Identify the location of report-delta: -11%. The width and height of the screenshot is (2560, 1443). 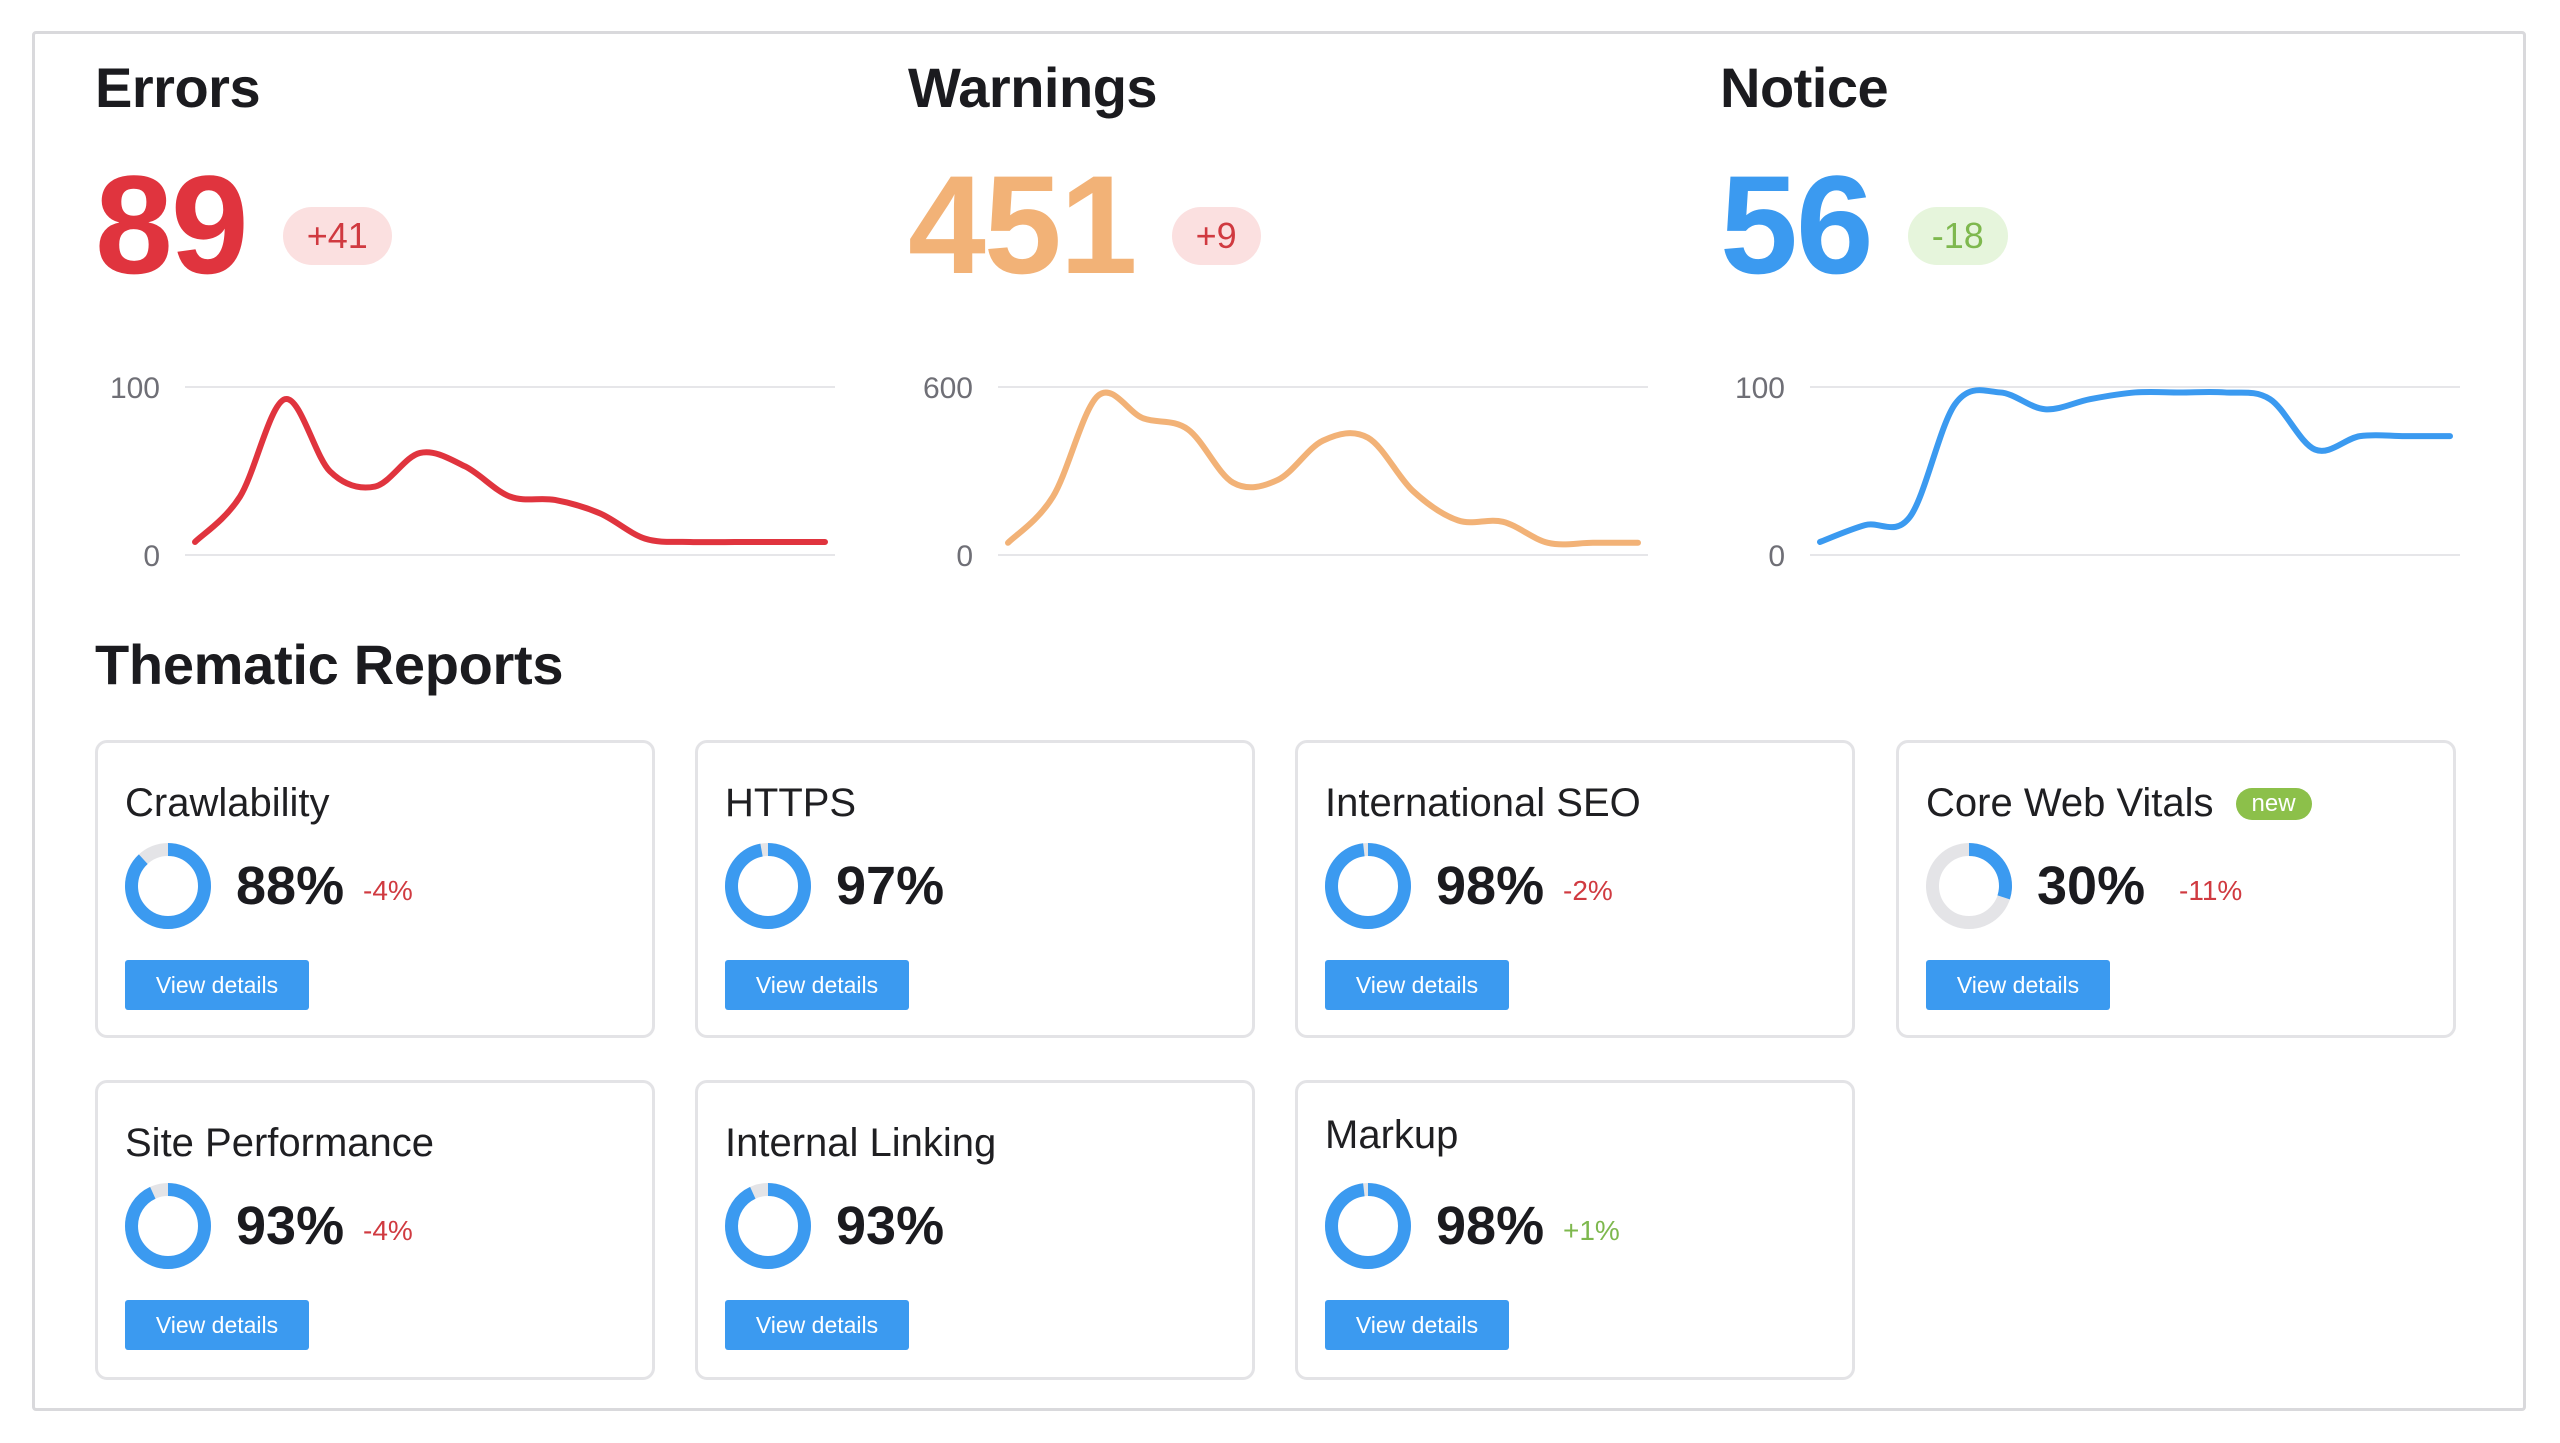
(2211, 890).